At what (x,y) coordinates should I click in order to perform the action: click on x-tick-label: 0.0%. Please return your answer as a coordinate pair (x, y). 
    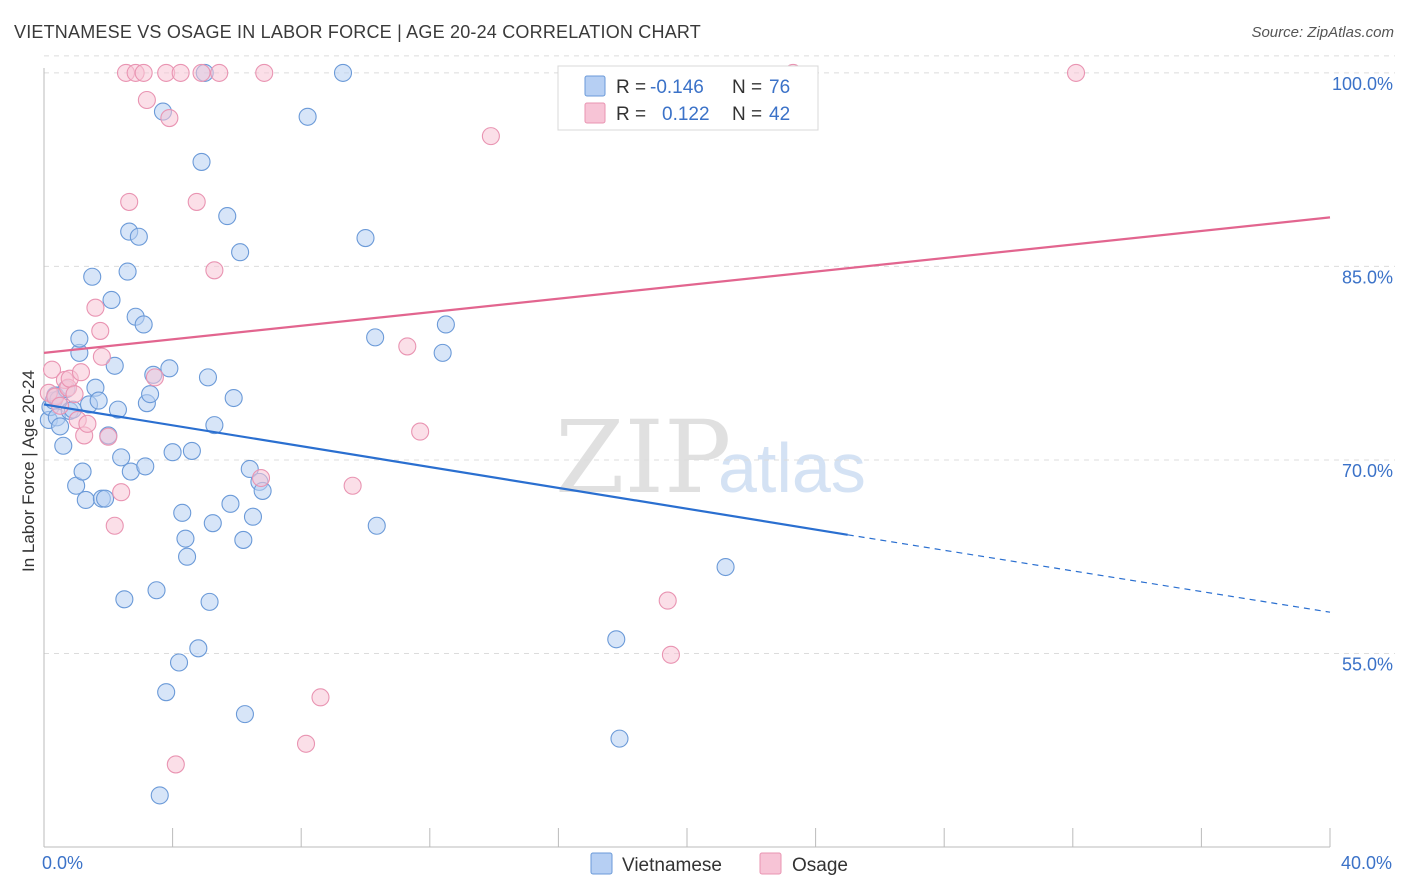
    Looking at the image, I should click on (62, 863).